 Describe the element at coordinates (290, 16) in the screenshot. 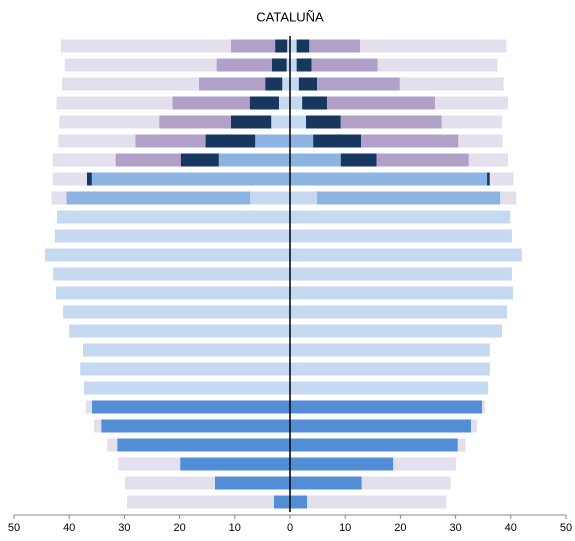

I see `chart-title: CATALUÑA` at that location.